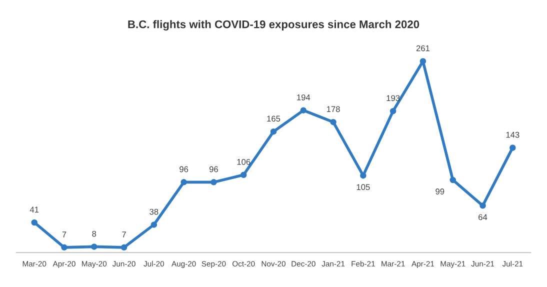 The width and height of the screenshot is (547, 287). Describe the element at coordinates (274, 25) in the screenshot. I see `chart-title: B.C. flights with COVID-19 exposures since March 2020` at that location.